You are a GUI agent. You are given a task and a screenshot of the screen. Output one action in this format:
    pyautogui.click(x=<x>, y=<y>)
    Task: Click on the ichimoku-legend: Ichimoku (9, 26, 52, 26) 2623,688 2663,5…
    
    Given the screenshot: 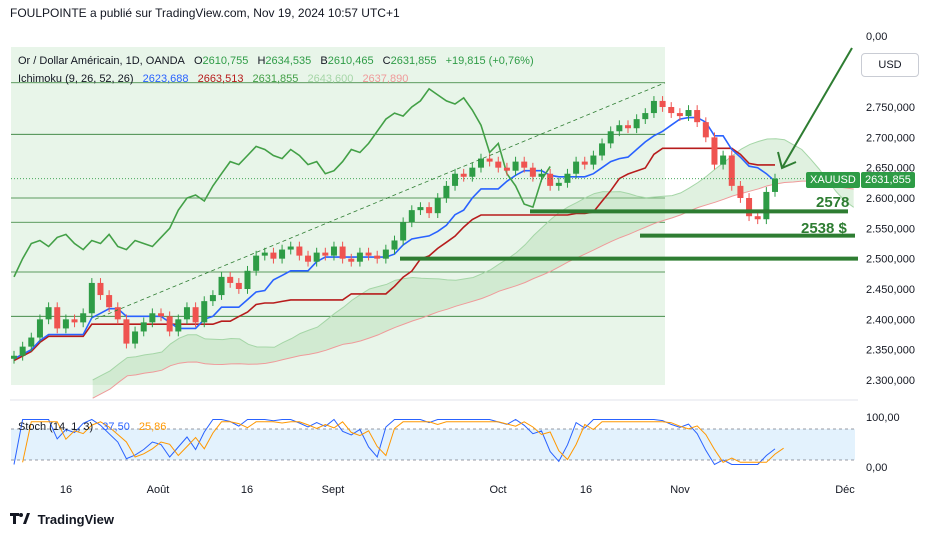 What is the action you would take?
    pyautogui.click(x=216, y=79)
    